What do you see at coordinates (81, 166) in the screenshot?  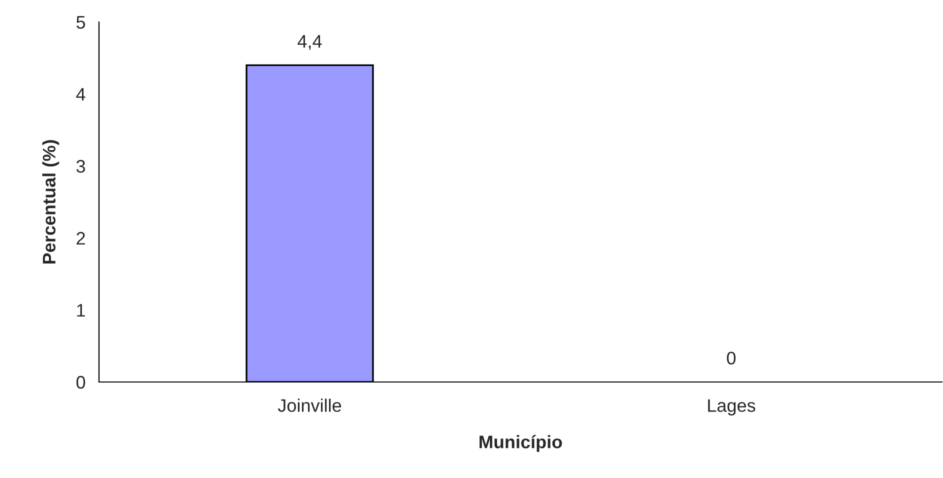 I see `y-tick-label: 3` at bounding box center [81, 166].